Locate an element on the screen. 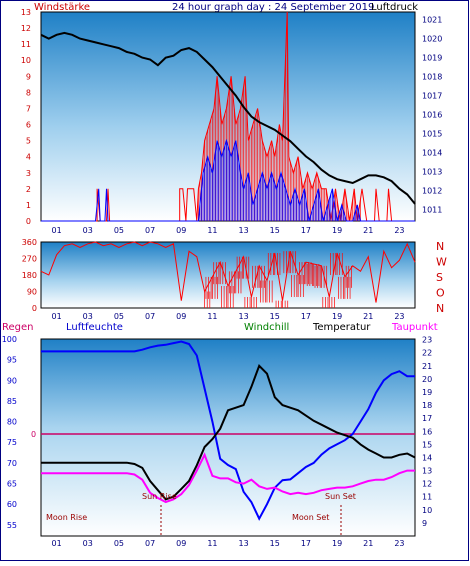 The height and width of the screenshot is (566, 470). humidity-y-tick-label: 70 is located at coordinates (12, 463).